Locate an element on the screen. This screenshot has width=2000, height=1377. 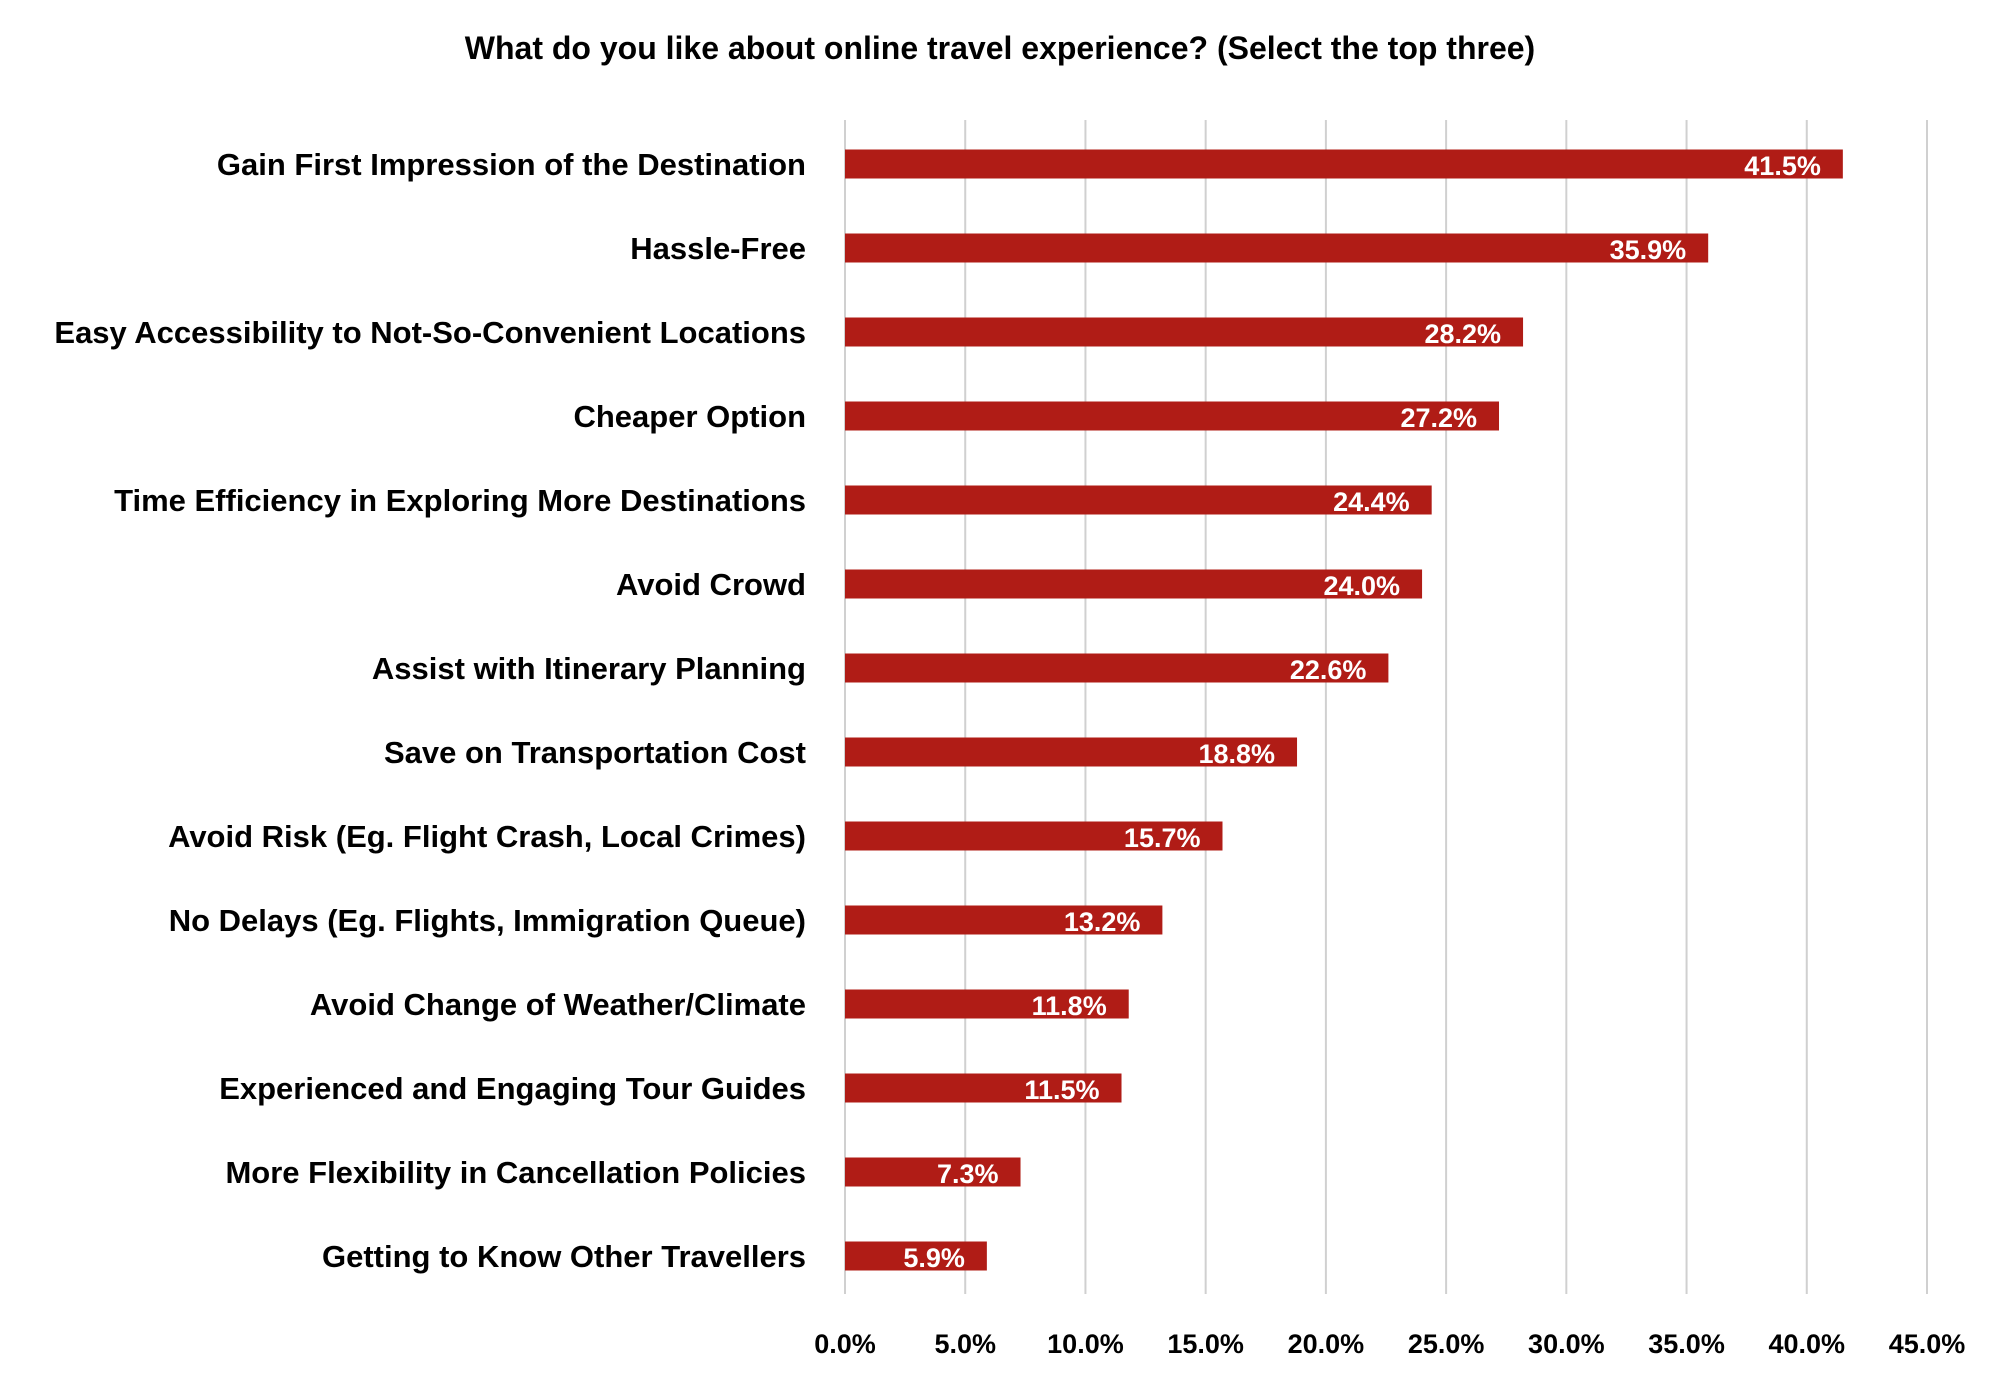
category-label: Avoid Crowd is located at coordinates (711, 584).